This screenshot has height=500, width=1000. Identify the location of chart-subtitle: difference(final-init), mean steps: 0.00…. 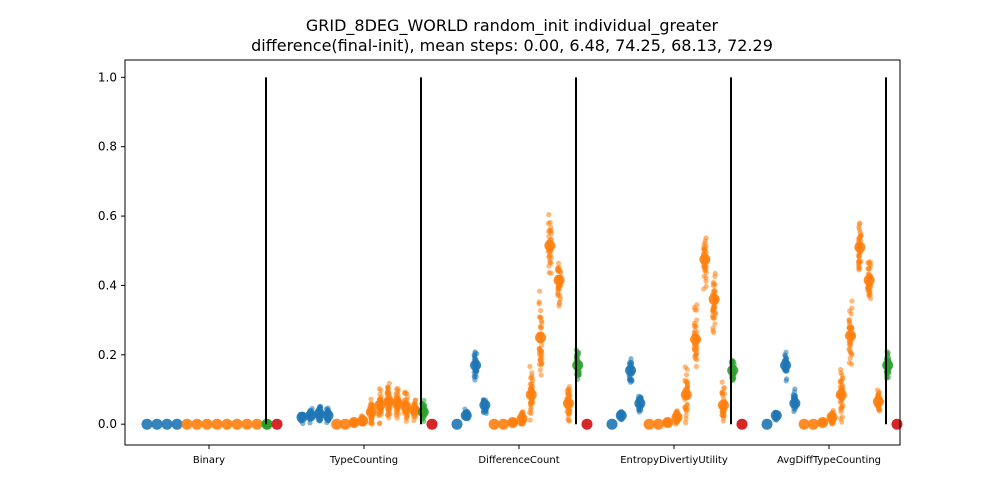
(512, 45).